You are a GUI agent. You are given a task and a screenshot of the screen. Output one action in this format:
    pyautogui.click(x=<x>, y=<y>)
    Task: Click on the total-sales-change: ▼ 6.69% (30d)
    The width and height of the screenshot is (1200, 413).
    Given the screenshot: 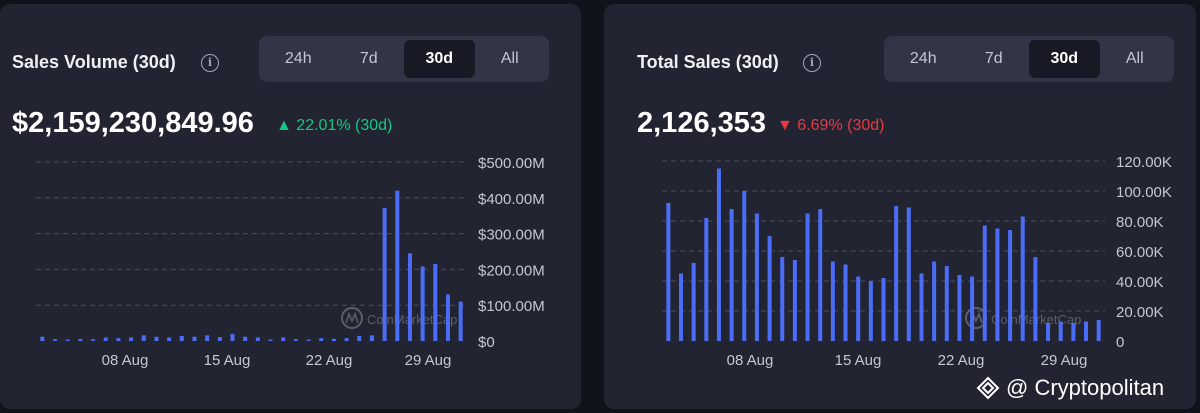 What is the action you would take?
    pyautogui.click(x=830, y=126)
    